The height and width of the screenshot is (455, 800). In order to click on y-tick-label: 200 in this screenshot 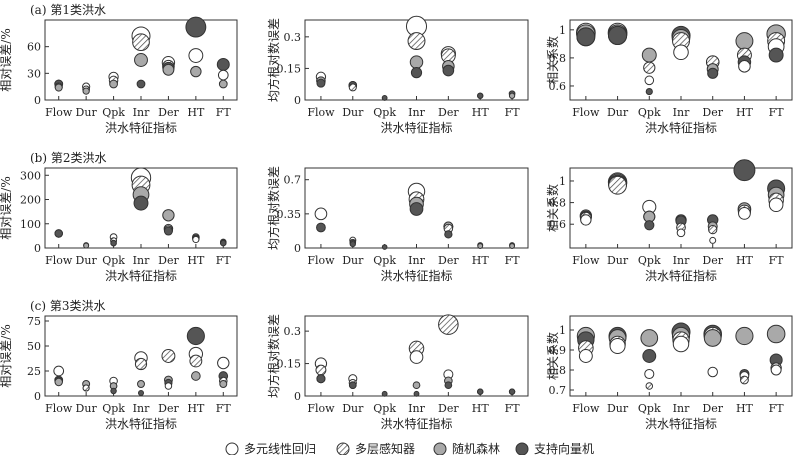, I will do `click(30, 200)`.